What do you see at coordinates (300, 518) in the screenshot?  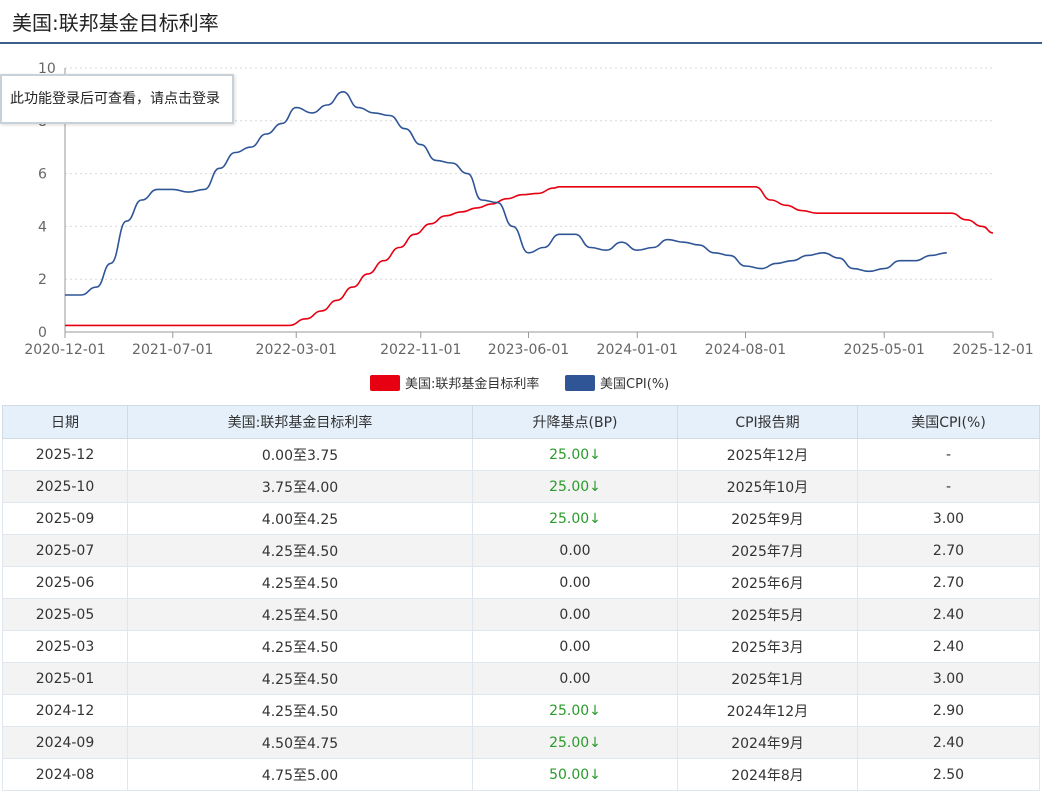 I see `cell-rate-range: 4.00至4.25` at bounding box center [300, 518].